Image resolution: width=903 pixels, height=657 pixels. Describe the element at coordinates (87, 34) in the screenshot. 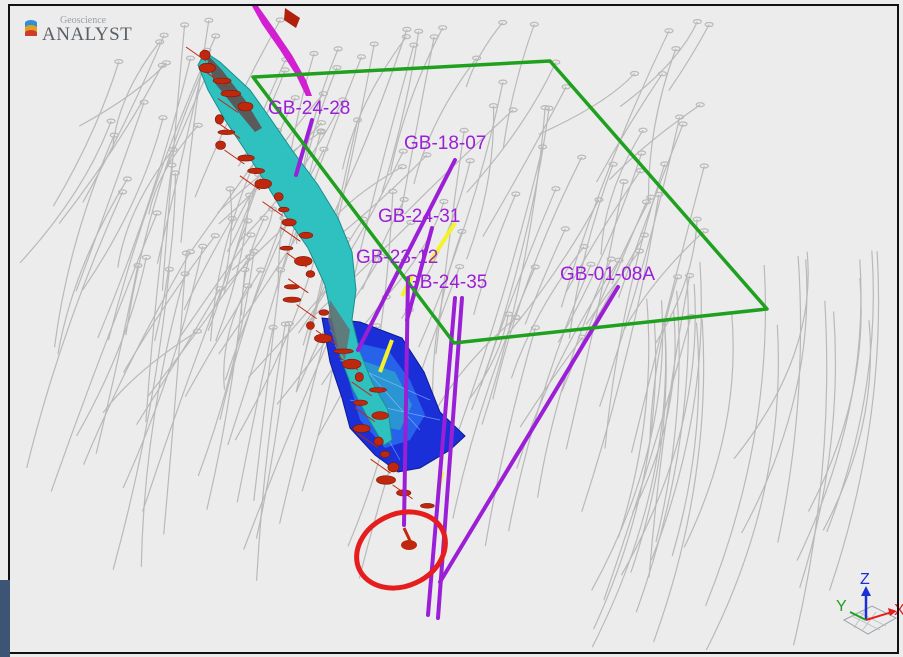

I see `logo-title: ANALYST` at that location.